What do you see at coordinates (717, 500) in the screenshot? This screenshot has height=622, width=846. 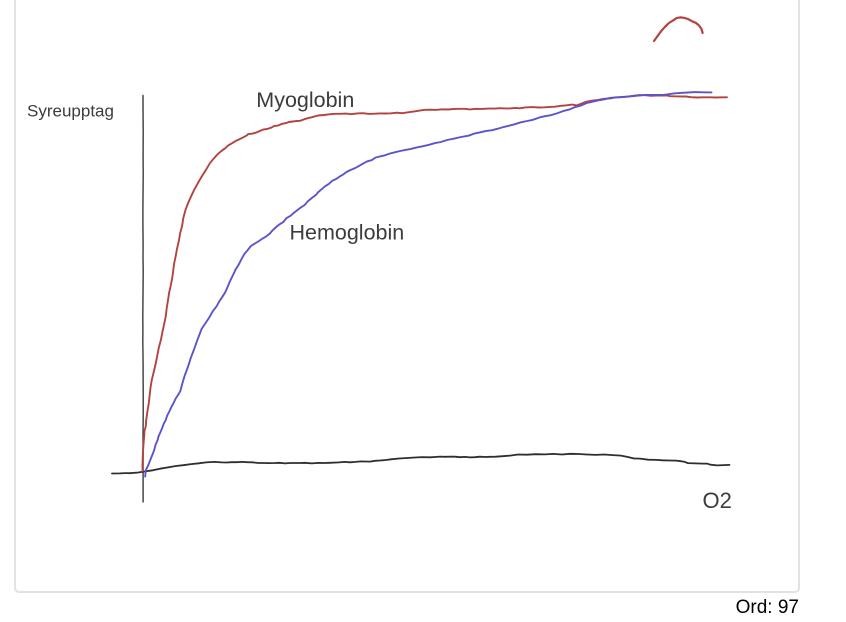 I see `svg-text: O2` at bounding box center [717, 500].